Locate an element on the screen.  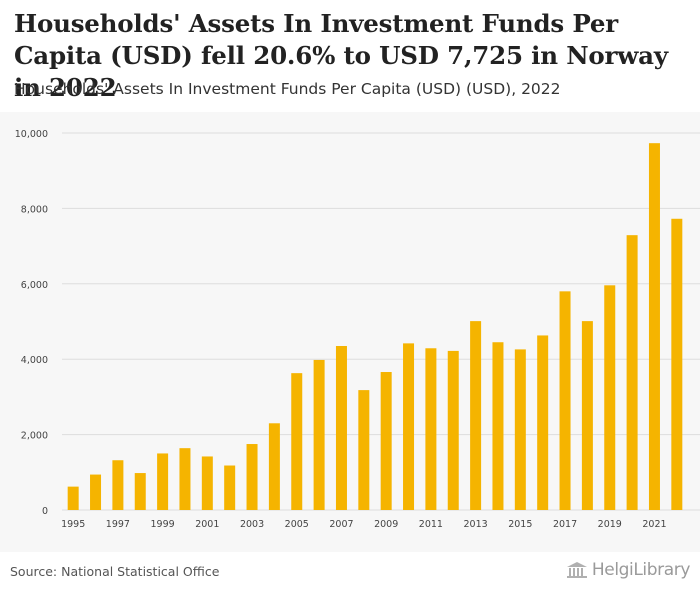
x-tick-label: 2021 is located at coordinates (654, 524).